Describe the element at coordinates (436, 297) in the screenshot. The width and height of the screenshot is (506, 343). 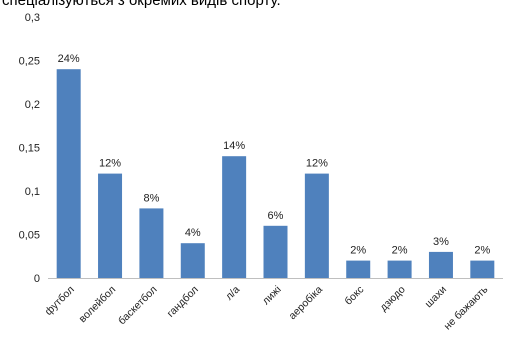
I see `x-tick-label: шахи` at that location.